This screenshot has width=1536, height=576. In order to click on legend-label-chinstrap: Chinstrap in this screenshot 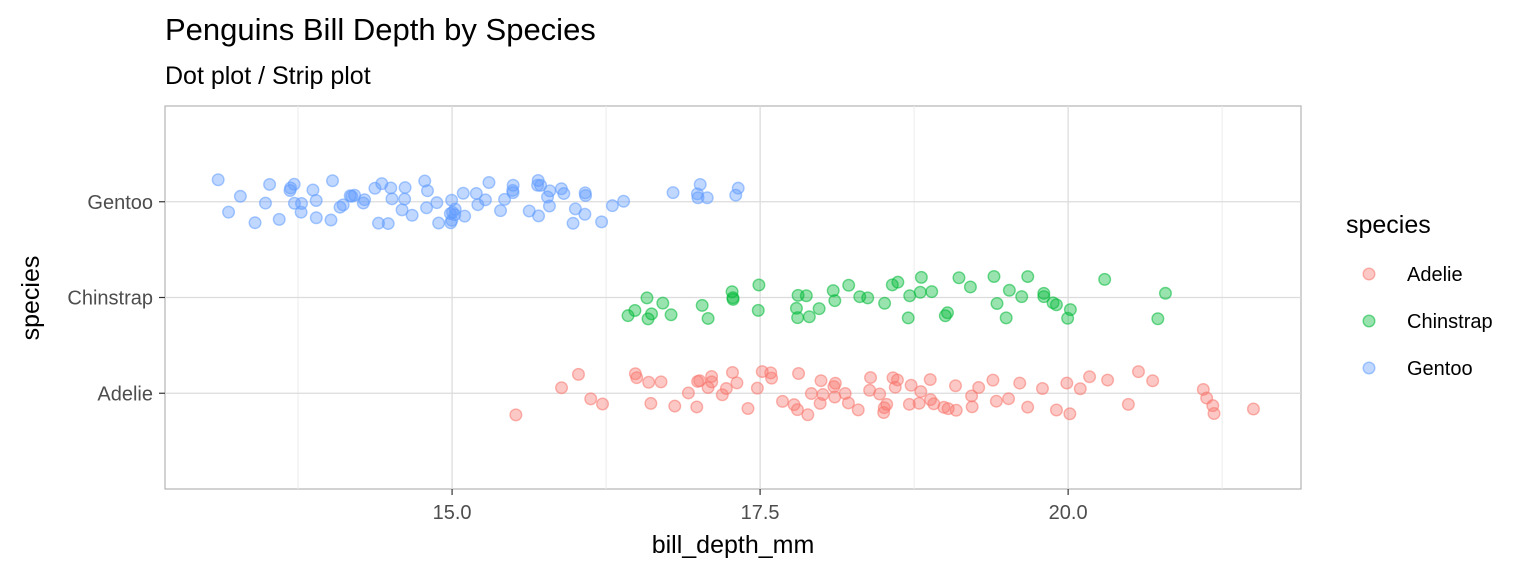, I will do `click(1450, 322)`.